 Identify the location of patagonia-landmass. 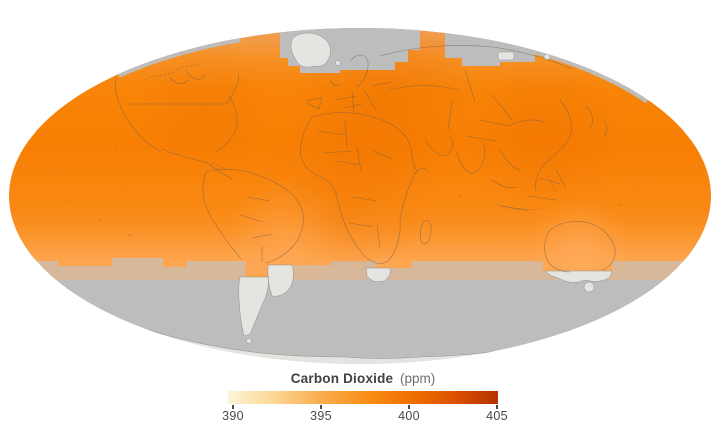
(253, 306).